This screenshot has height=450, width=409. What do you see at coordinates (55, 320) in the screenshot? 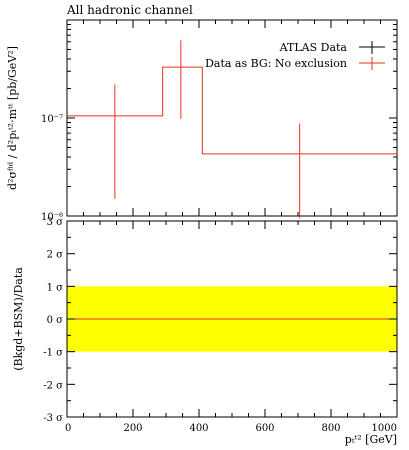
I see `bottom-y-tick-label: 0 σ` at bounding box center [55, 320].